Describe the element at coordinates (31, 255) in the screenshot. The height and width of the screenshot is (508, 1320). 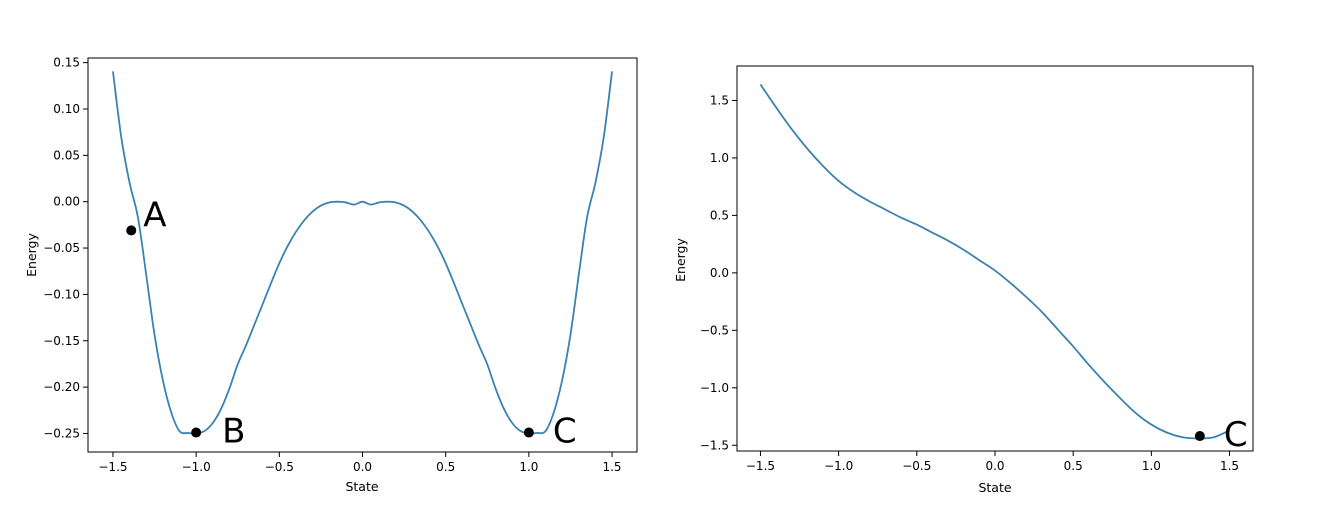
I see `y-axis-label-left: Energy` at that location.